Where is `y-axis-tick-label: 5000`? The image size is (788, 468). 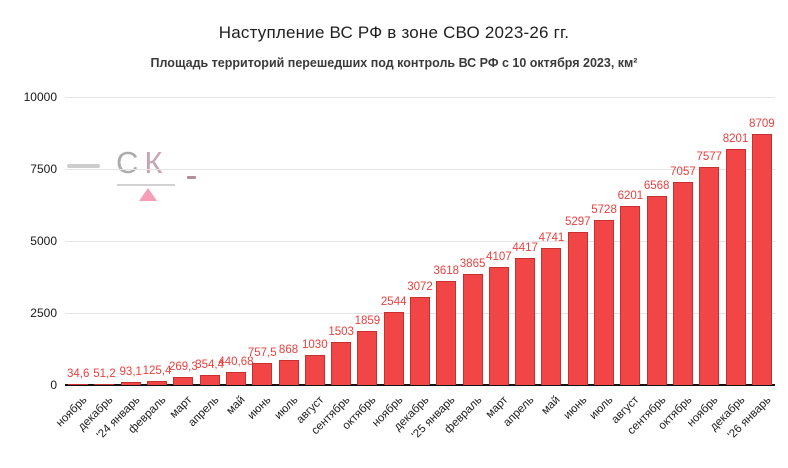
y-axis-tick-label: 5000 is located at coordinates (43, 241).